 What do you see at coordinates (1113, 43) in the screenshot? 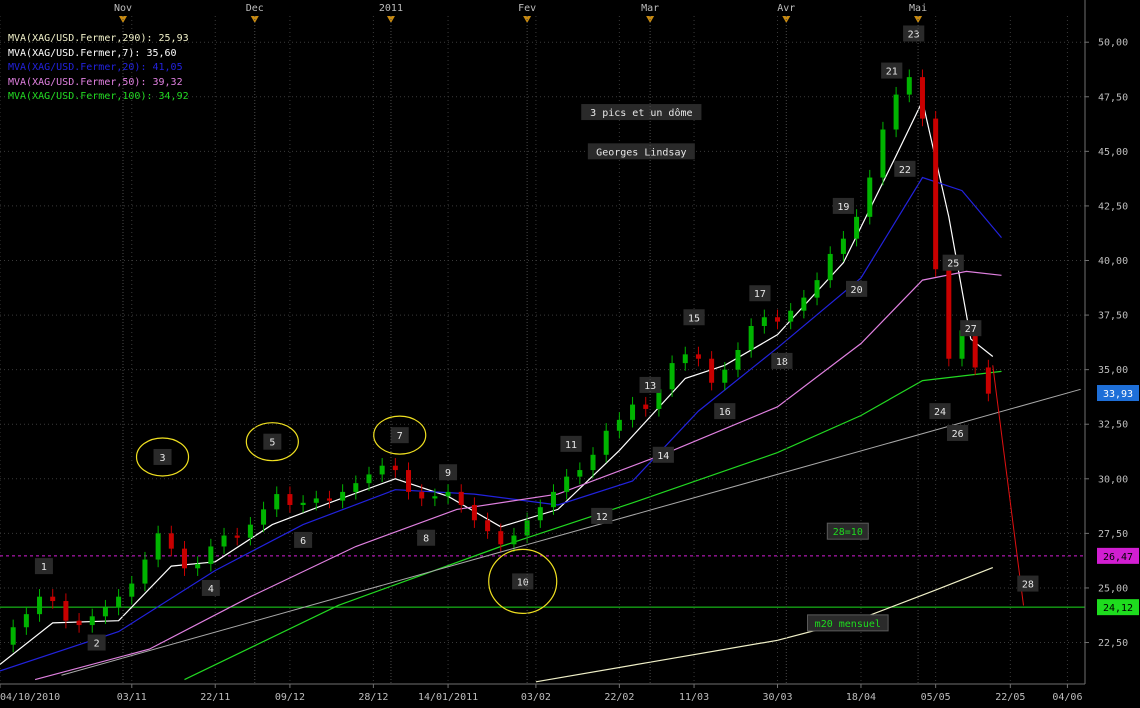
I see `y-tick-label: 50,00` at bounding box center [1113, 43].